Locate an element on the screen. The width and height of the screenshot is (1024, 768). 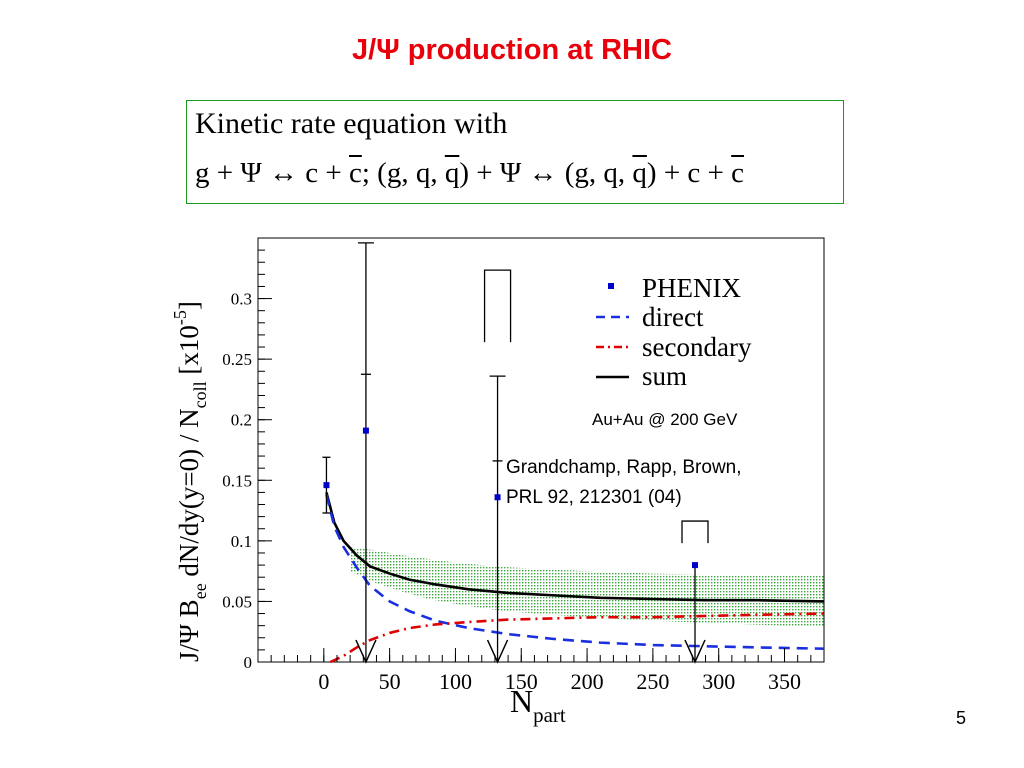
eq-part-0: g + Ψ ↔ c + is located at coordinates (272, 173).